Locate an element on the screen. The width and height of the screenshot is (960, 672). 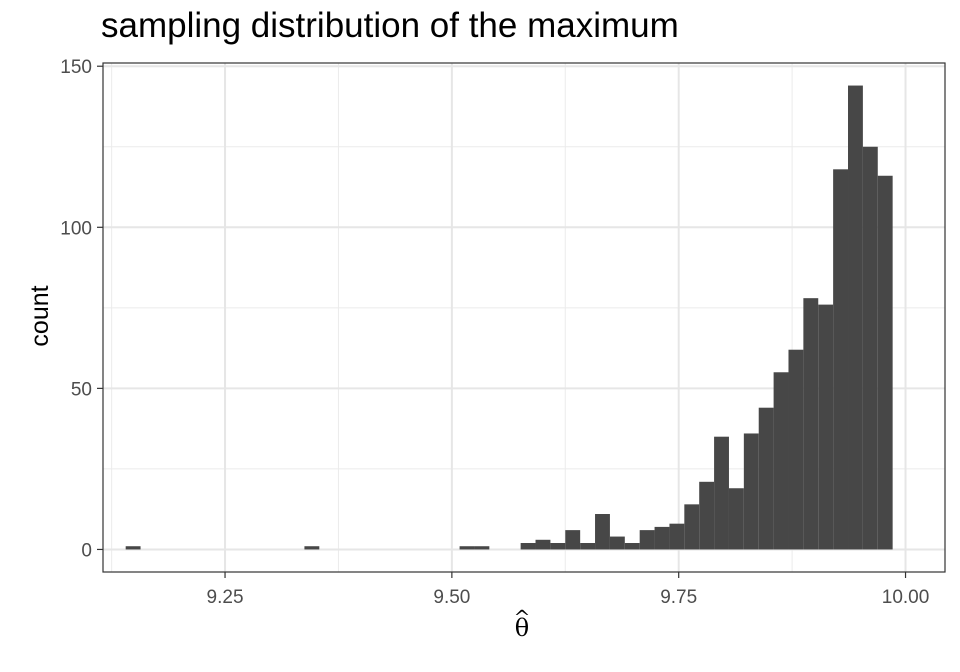
y-tick-label: 0 is located at coordinates (86, 550).